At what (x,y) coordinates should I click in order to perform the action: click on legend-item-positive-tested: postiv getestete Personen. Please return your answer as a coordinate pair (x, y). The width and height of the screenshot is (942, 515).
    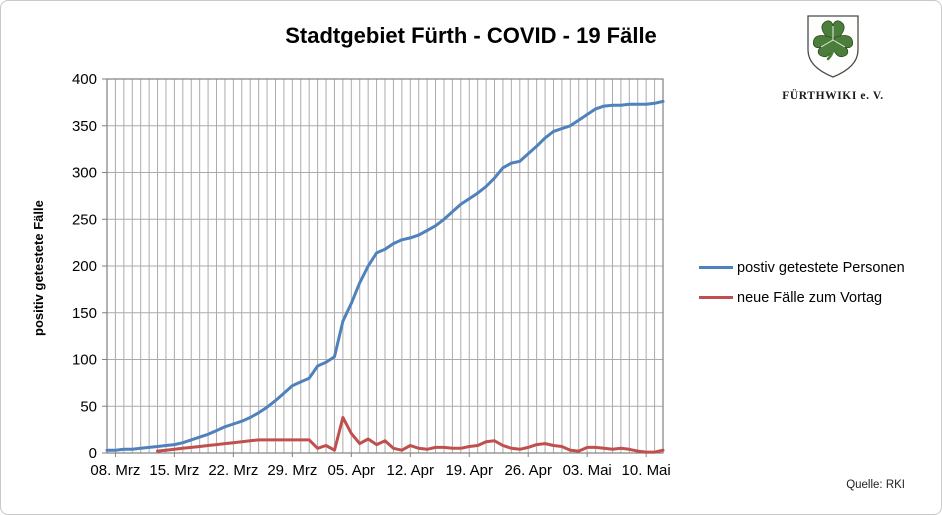
    Looking at the image, I should click on (802, 267).